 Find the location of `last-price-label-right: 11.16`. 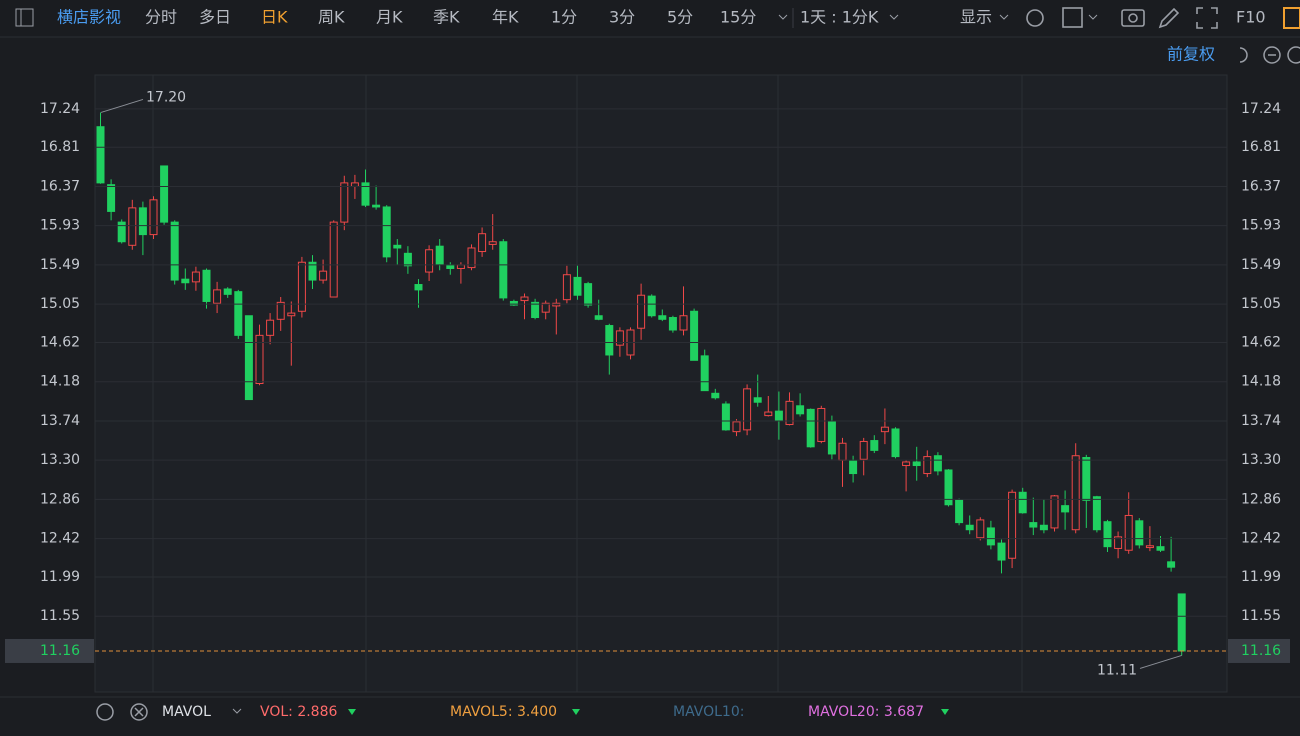

last-price-label-right: 11.16 is located at coordinates (1261, 651).